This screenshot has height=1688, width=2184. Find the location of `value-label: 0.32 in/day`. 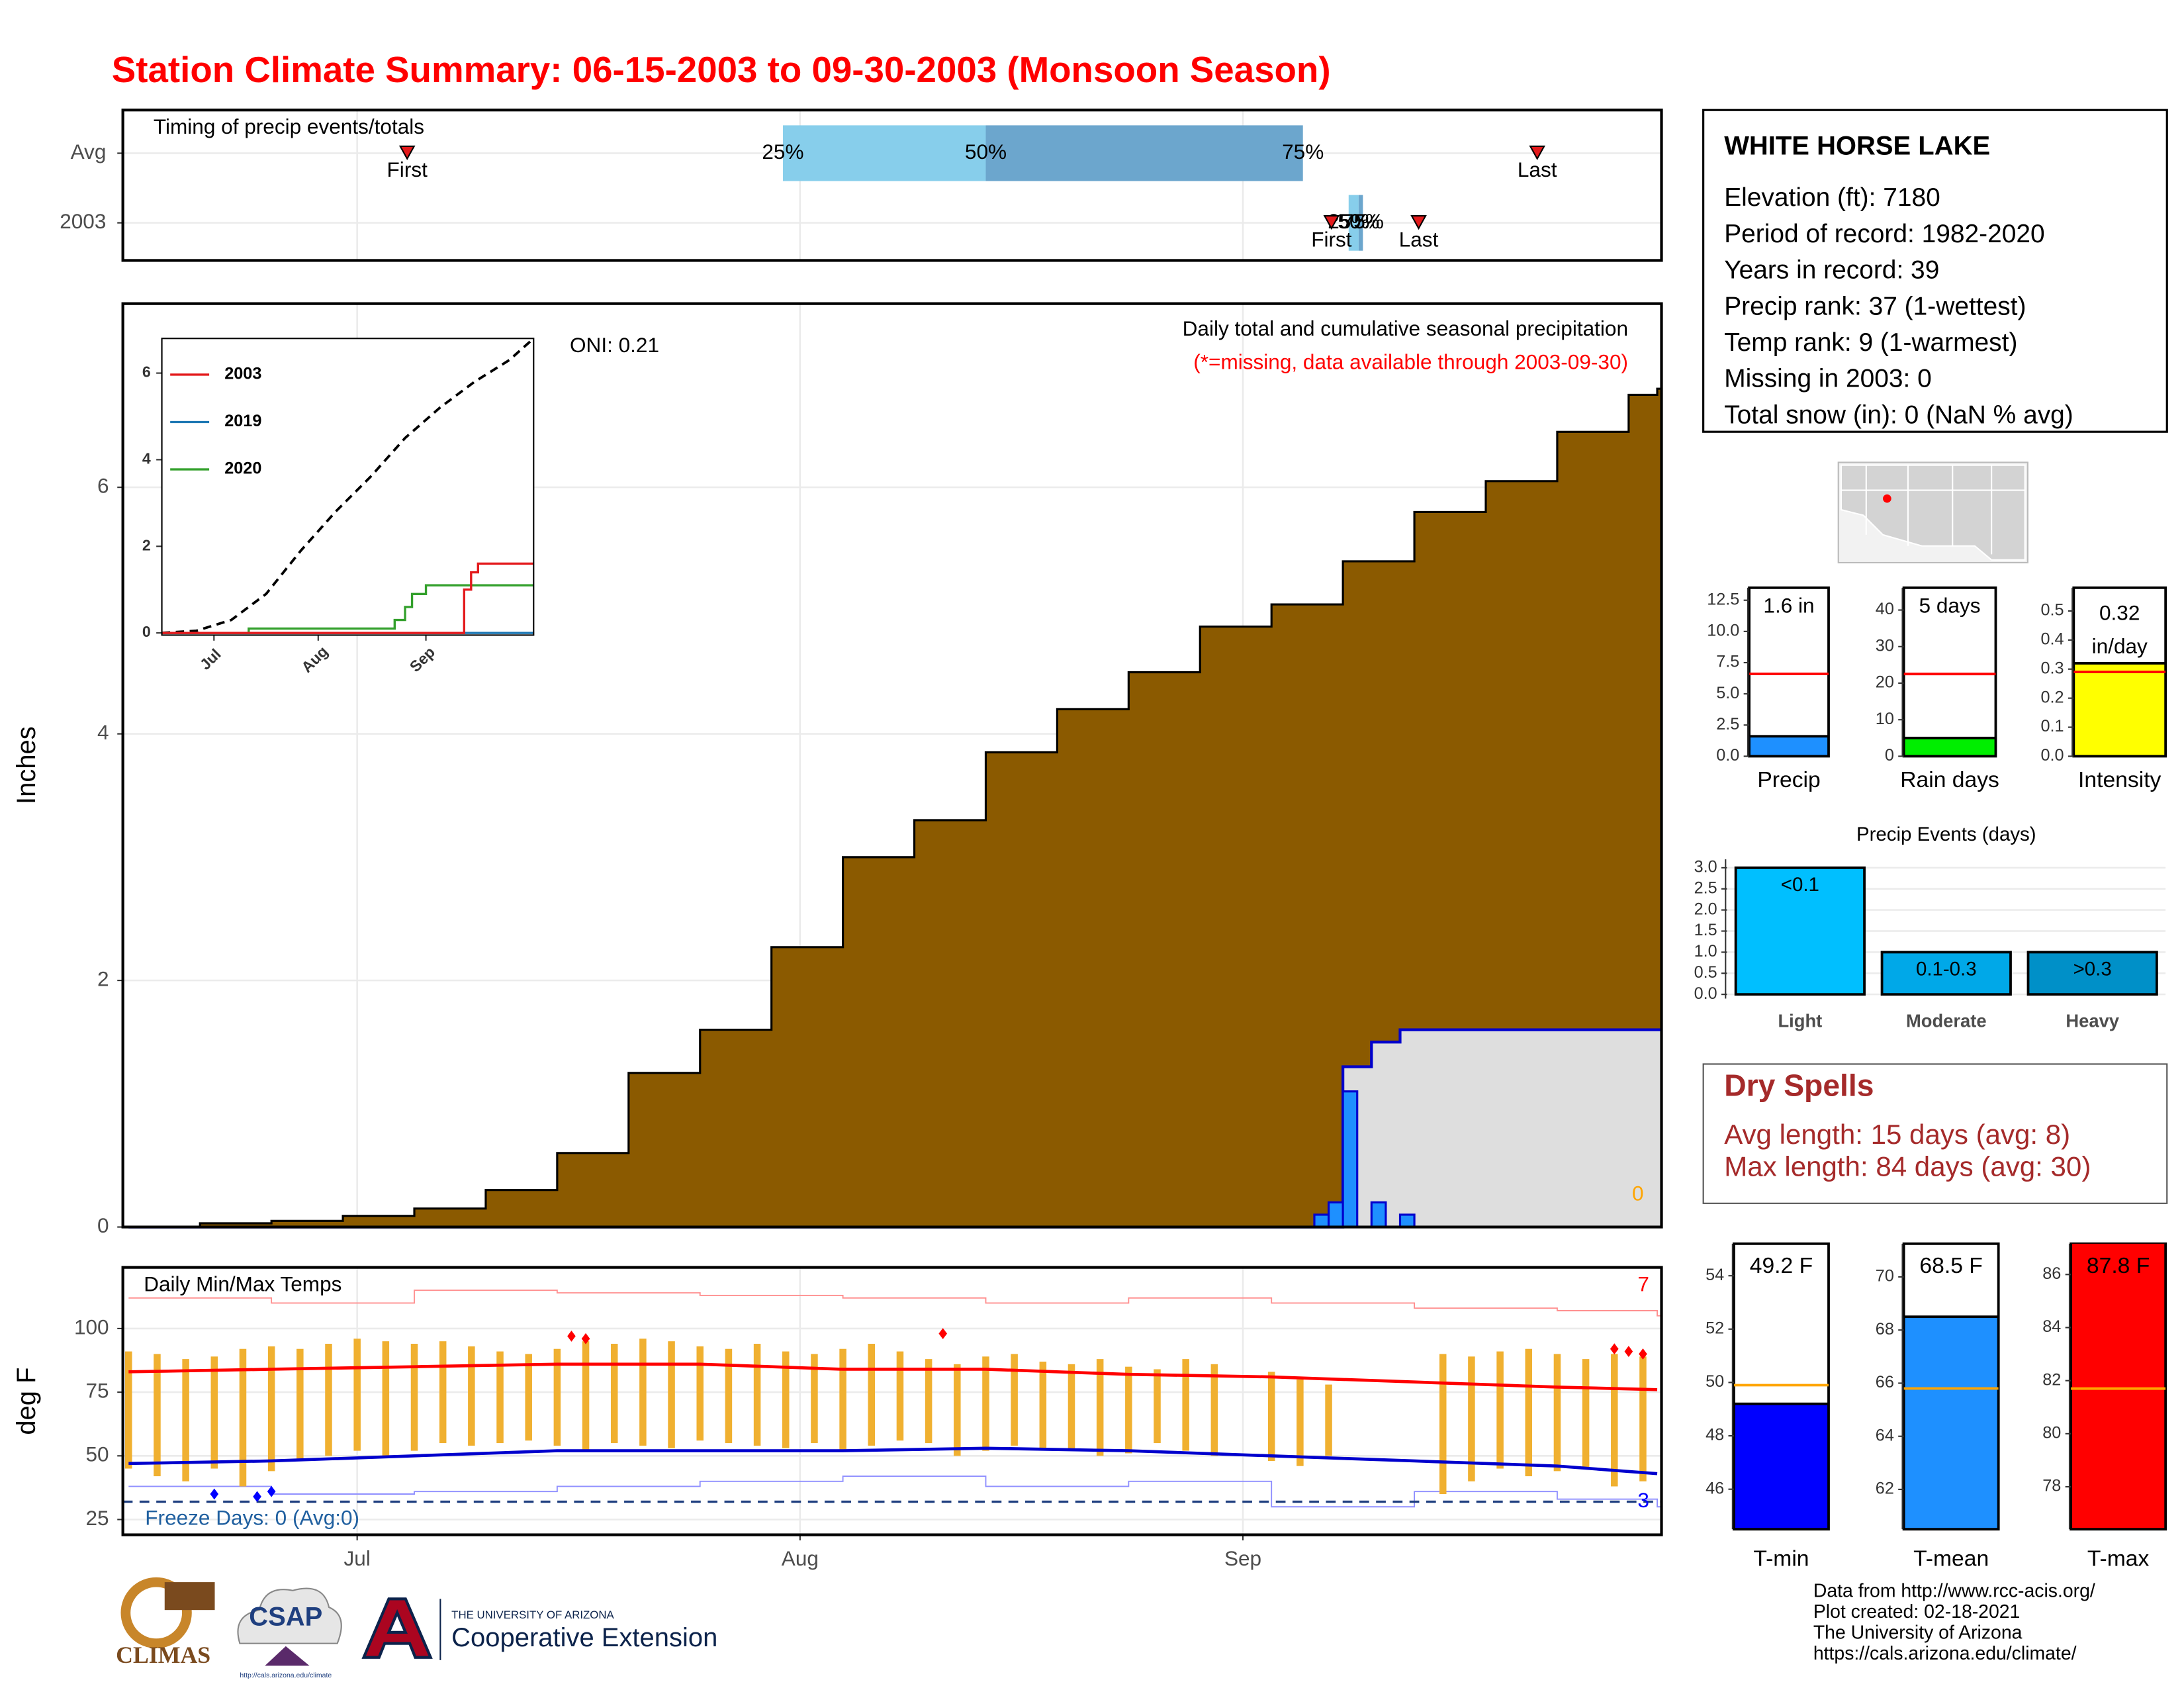

value-label: 0.32 in/day is located at coordinates (2119, 630).